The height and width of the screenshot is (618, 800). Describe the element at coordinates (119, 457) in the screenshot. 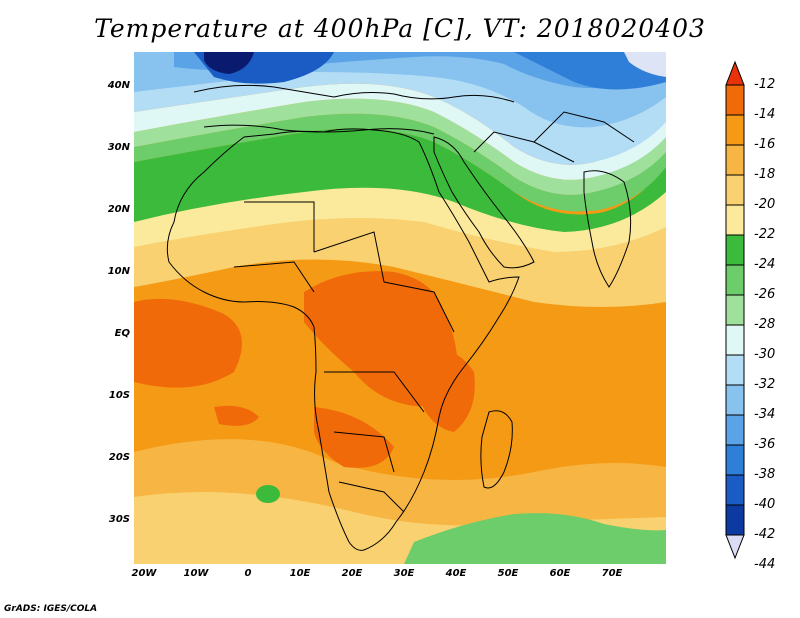

I see `lat-label: 20S` at that location.